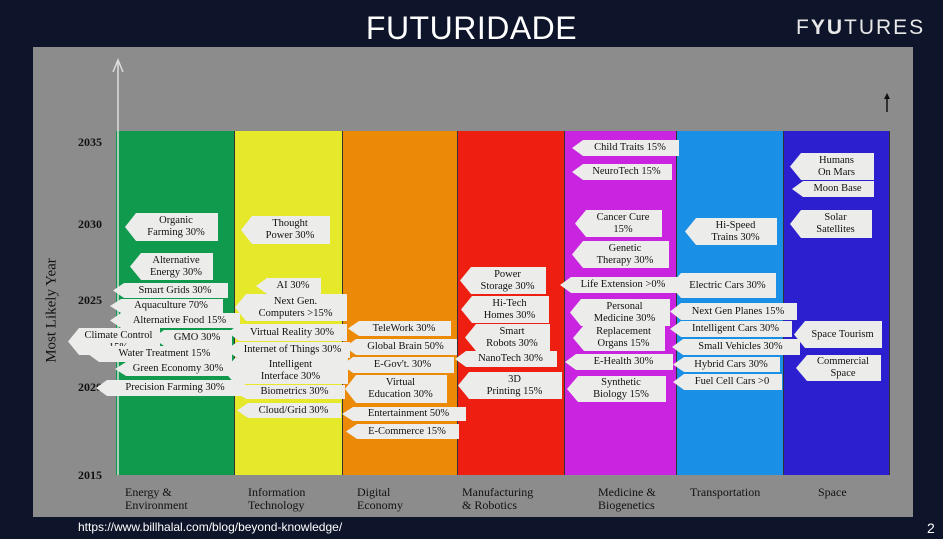 The width and height of the screenshot is (943, 539). Describe the element at coordinates (404, 414) in the screenshot. I see `technology-label: Entertainment 50%` at that location.